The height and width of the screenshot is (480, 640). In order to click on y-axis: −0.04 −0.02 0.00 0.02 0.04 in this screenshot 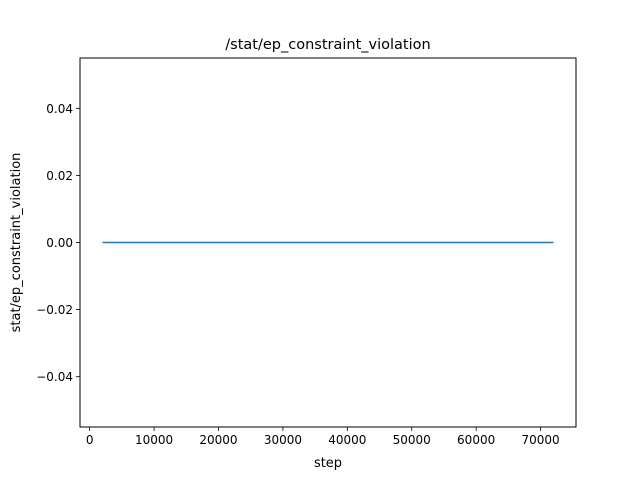, I will do `click(58, 243)`.